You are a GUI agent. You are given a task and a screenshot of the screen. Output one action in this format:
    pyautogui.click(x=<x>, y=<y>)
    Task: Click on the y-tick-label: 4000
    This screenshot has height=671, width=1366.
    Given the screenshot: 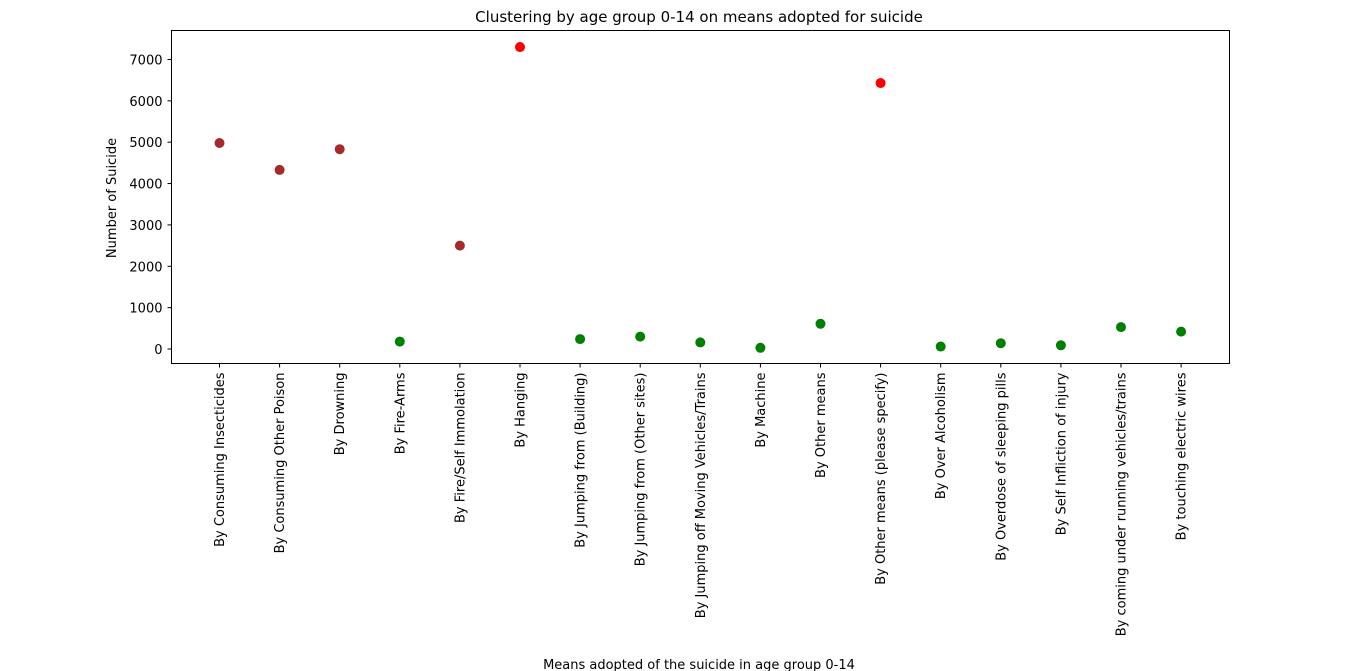 What is the action you would take?
    pyautogui.click(x=145, y=185)
    